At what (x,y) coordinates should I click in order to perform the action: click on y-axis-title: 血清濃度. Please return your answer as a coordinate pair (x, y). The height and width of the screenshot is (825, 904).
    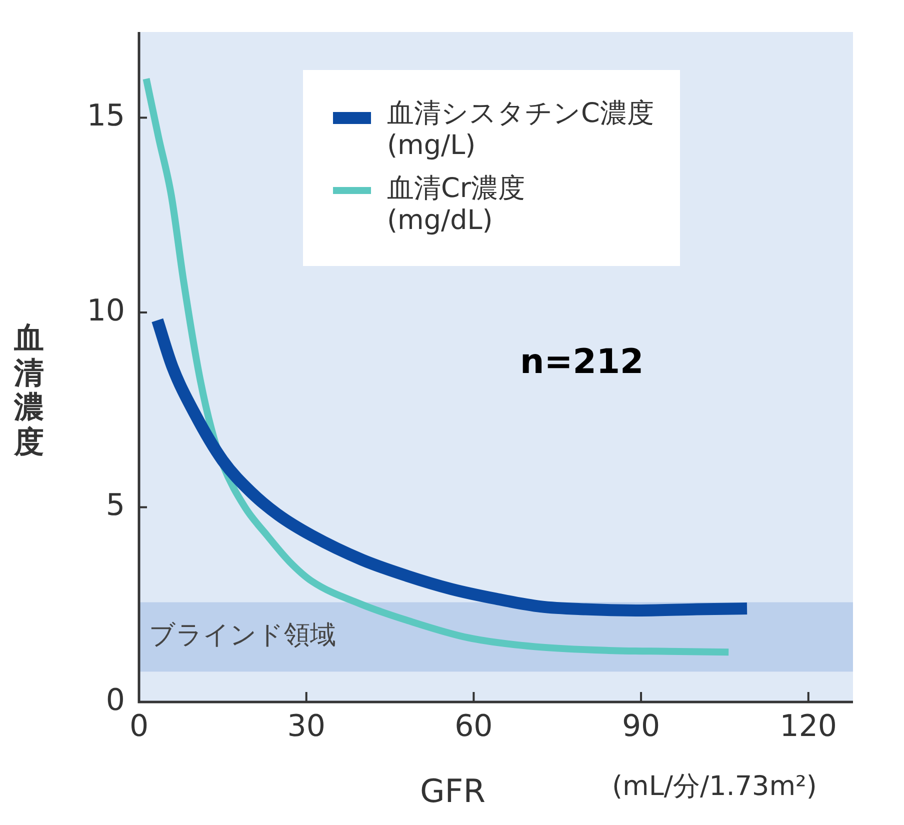
    Looking at the image, I should click on (28, 390).